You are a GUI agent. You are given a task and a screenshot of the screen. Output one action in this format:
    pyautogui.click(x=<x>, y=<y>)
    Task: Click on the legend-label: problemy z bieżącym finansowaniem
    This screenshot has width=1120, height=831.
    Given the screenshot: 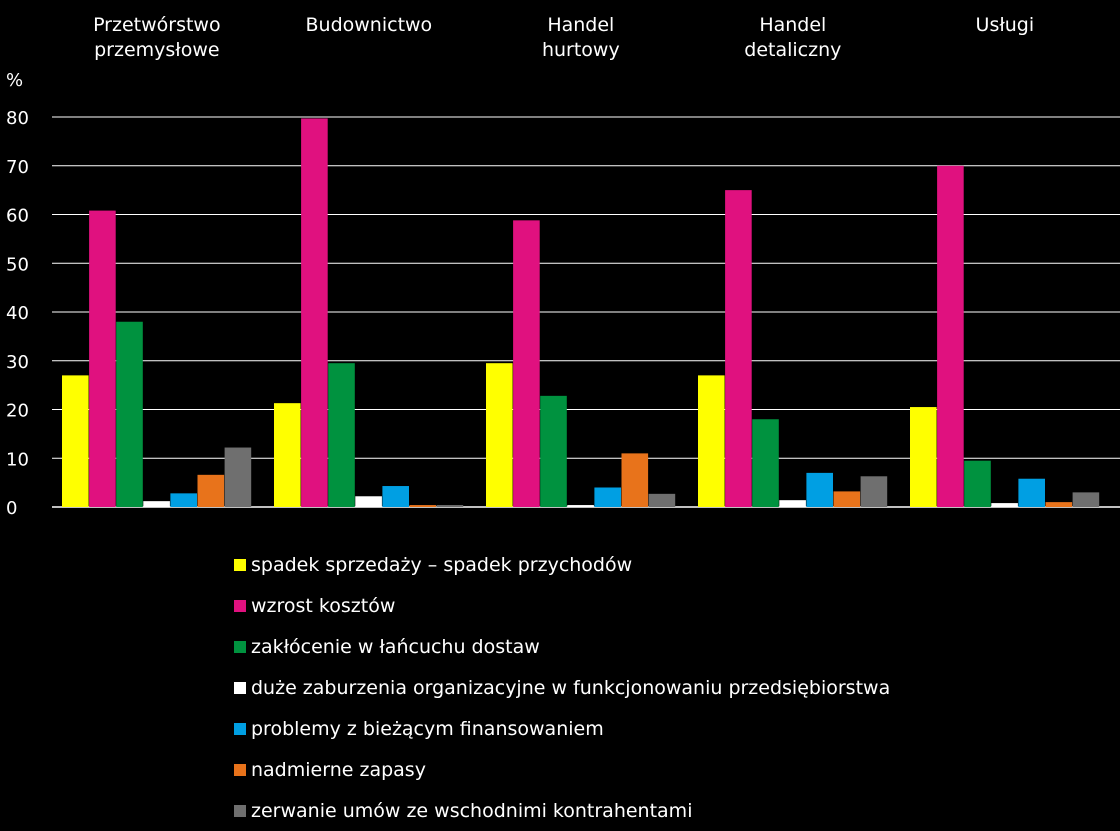 What is the action you would take?
    pyautogui.click(x=427, y=728)
    